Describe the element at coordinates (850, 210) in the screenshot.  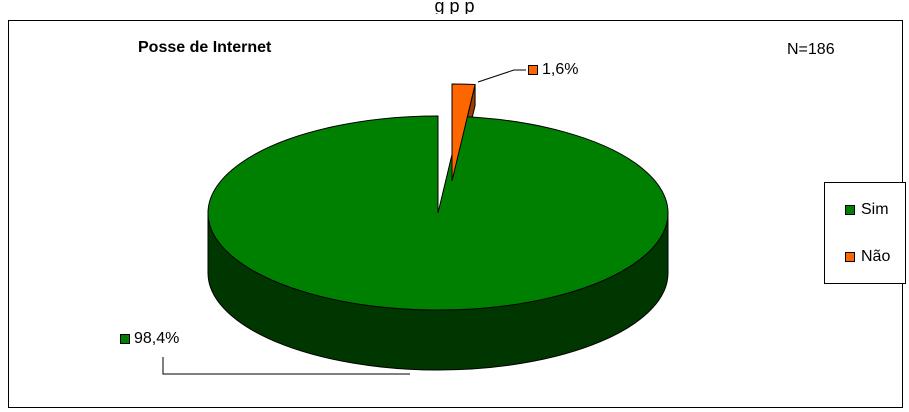
I see `legend-swatch-sim` at that location.